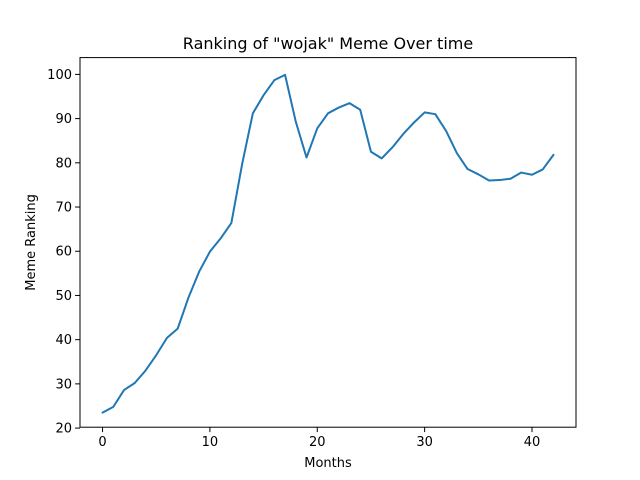  Describe the element at coordinates (63, 384) in the screenshot. I see `y-tick-label: 30` at that location.